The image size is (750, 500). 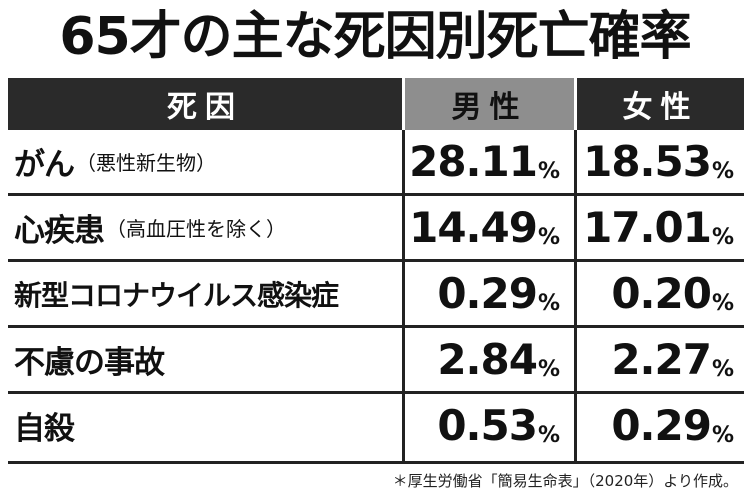 I want to click on cause-label: 心疾患, so click(x=59, y=231).